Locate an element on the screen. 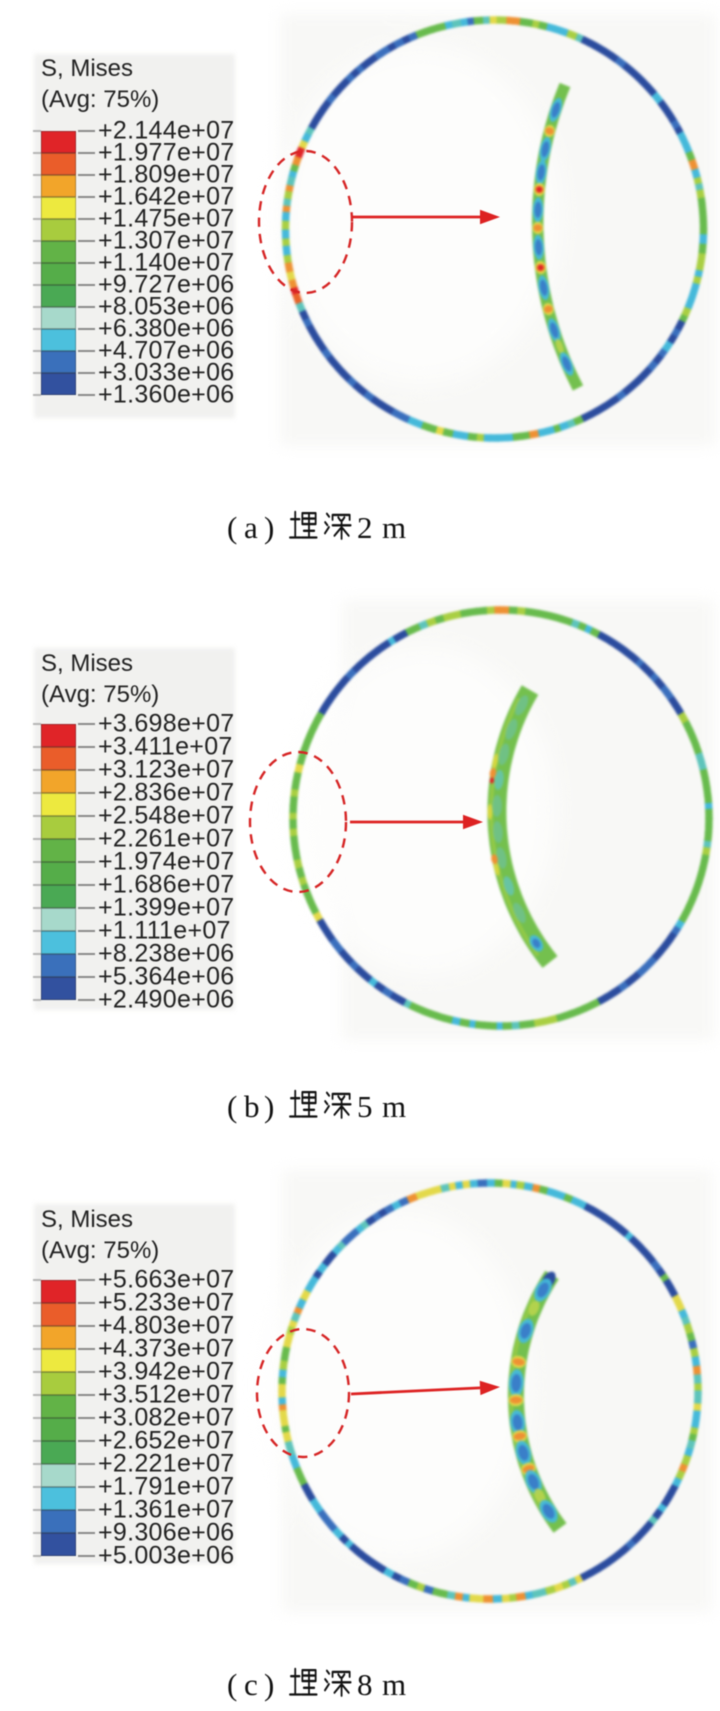  svg-text: a is located at coordinates (251, 527).